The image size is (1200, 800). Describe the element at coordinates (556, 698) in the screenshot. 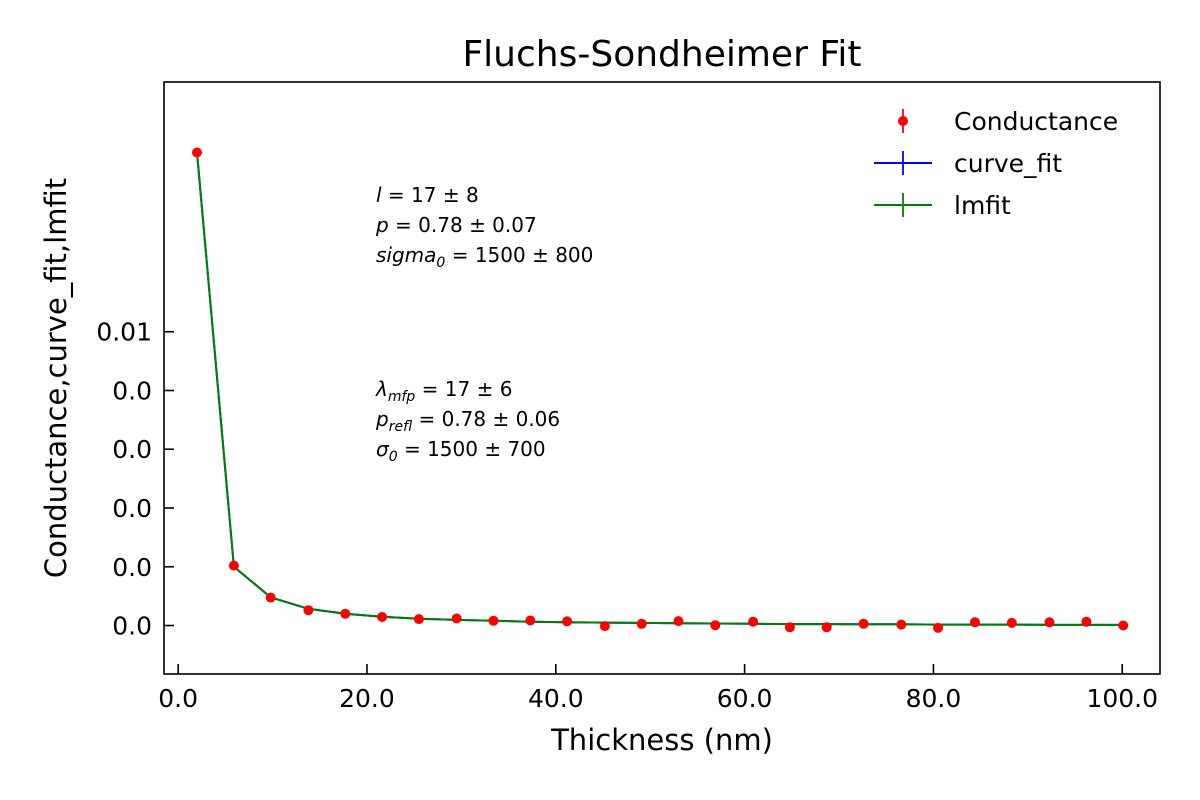

I see `x-tick-label: 40.0` at that location.